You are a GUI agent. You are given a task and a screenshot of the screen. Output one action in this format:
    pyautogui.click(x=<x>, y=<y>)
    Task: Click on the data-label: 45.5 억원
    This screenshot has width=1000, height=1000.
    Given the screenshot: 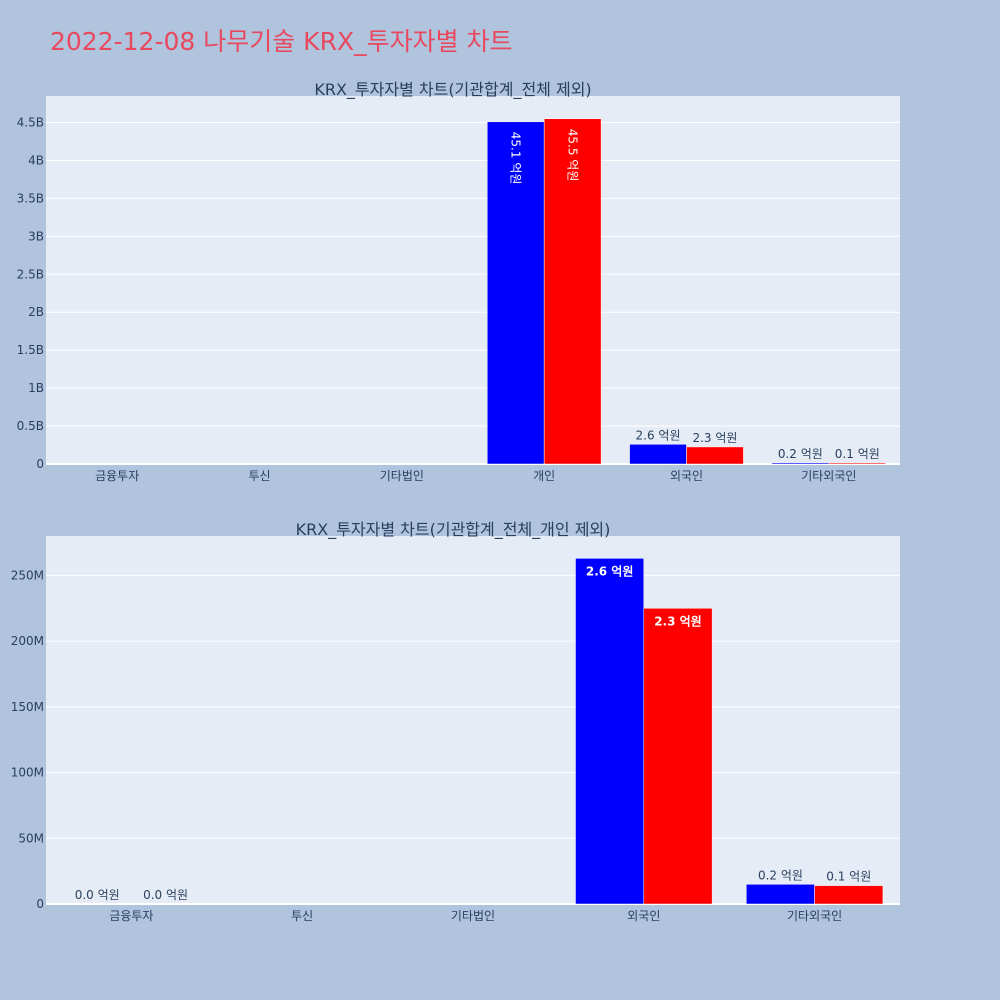 What is the action you would take?
    pyautogui.click(x=573, y=155)
    